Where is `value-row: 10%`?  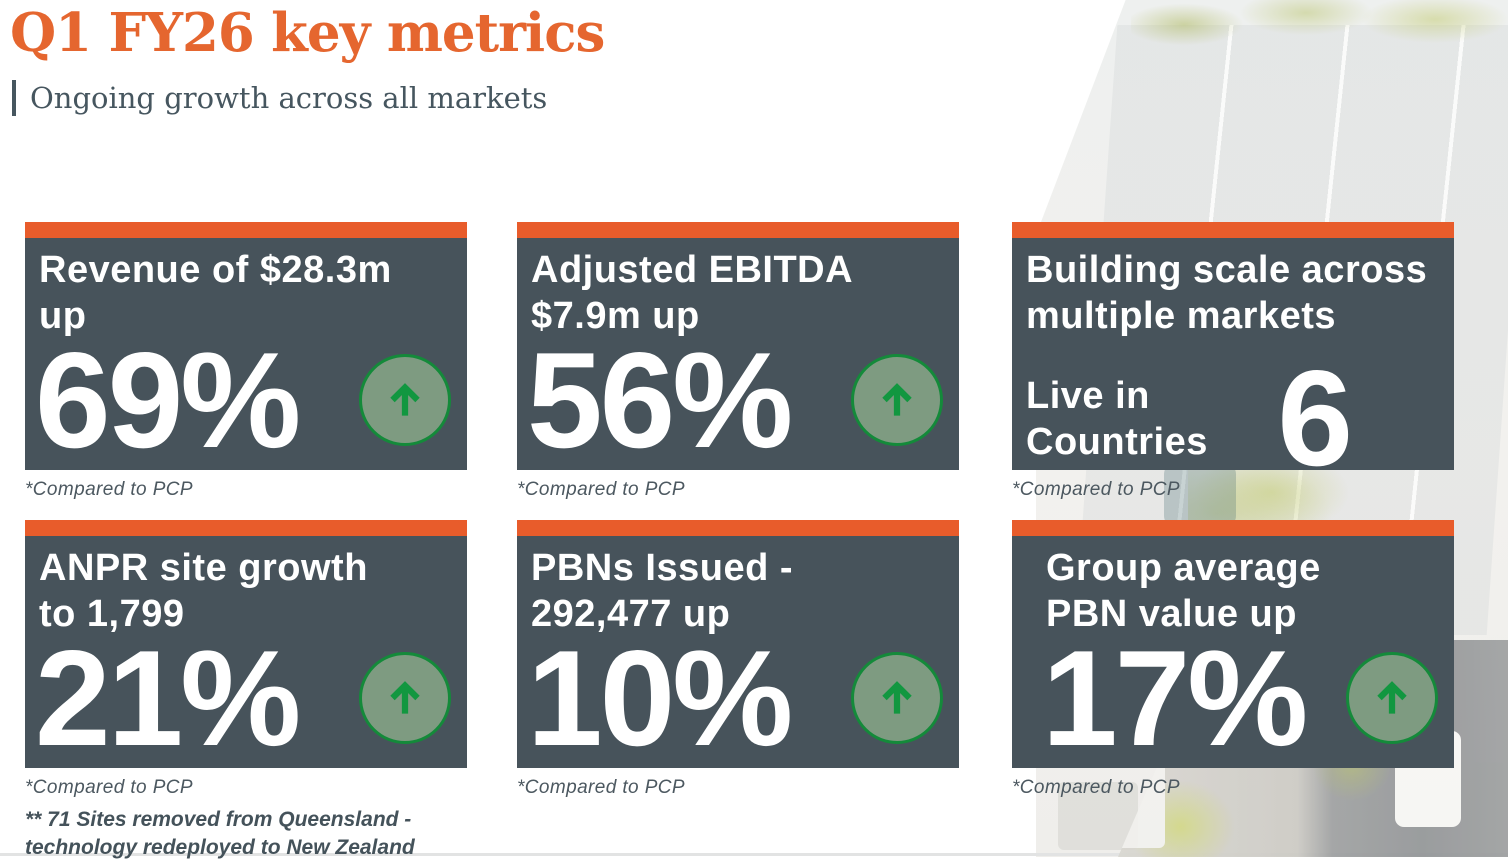 value-row: 10% is located at coordinates (737, 698).